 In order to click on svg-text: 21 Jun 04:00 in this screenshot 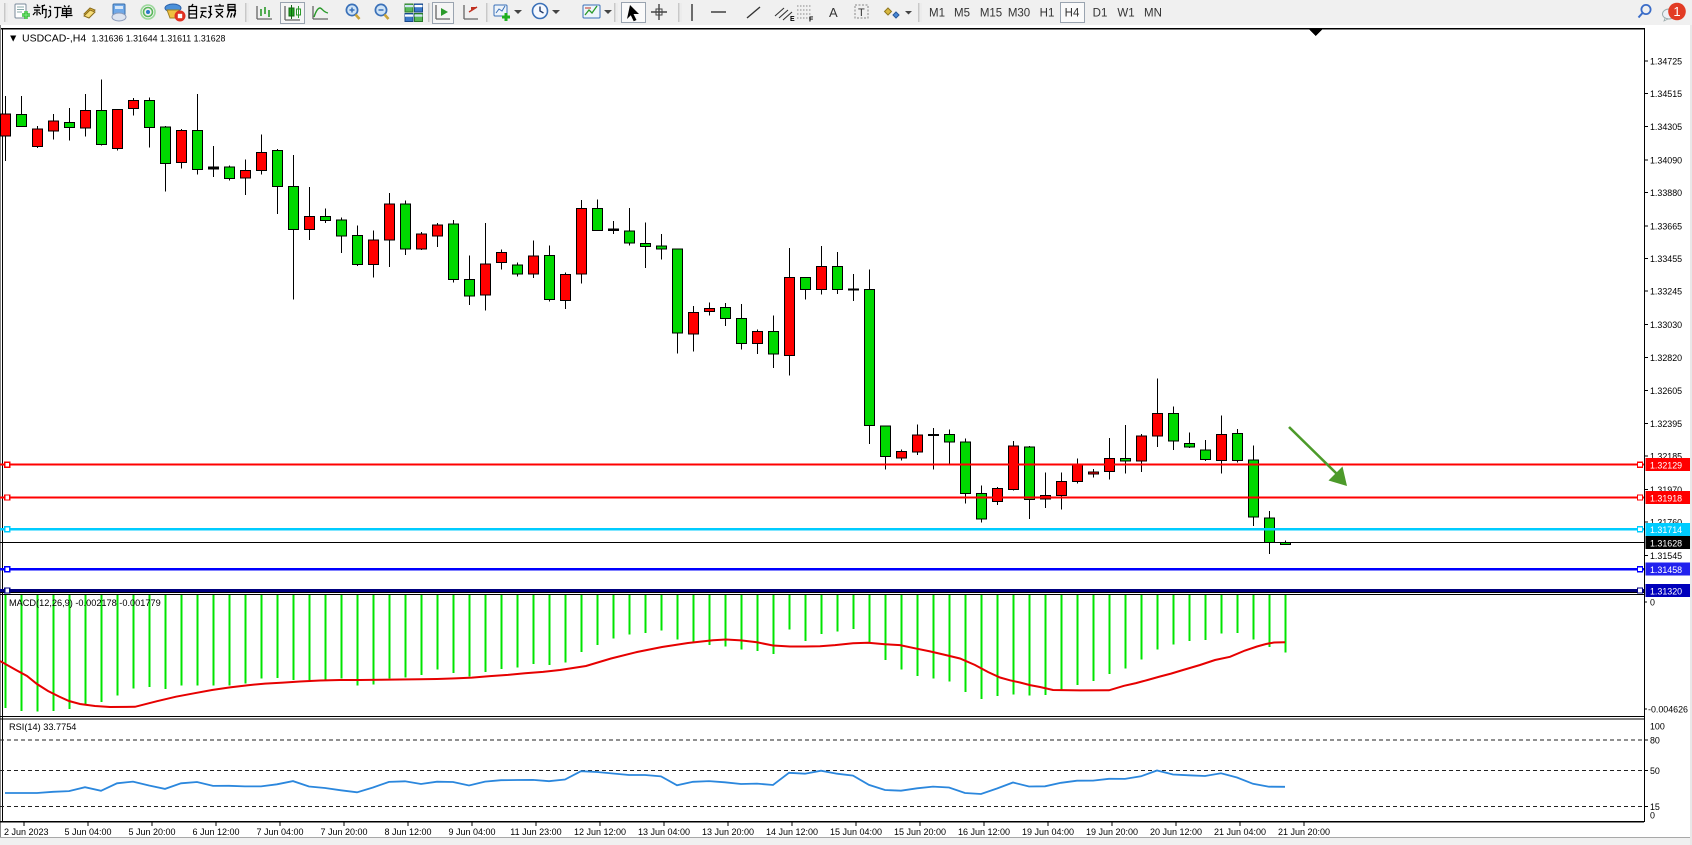, I will do `click(1240, 832)`.